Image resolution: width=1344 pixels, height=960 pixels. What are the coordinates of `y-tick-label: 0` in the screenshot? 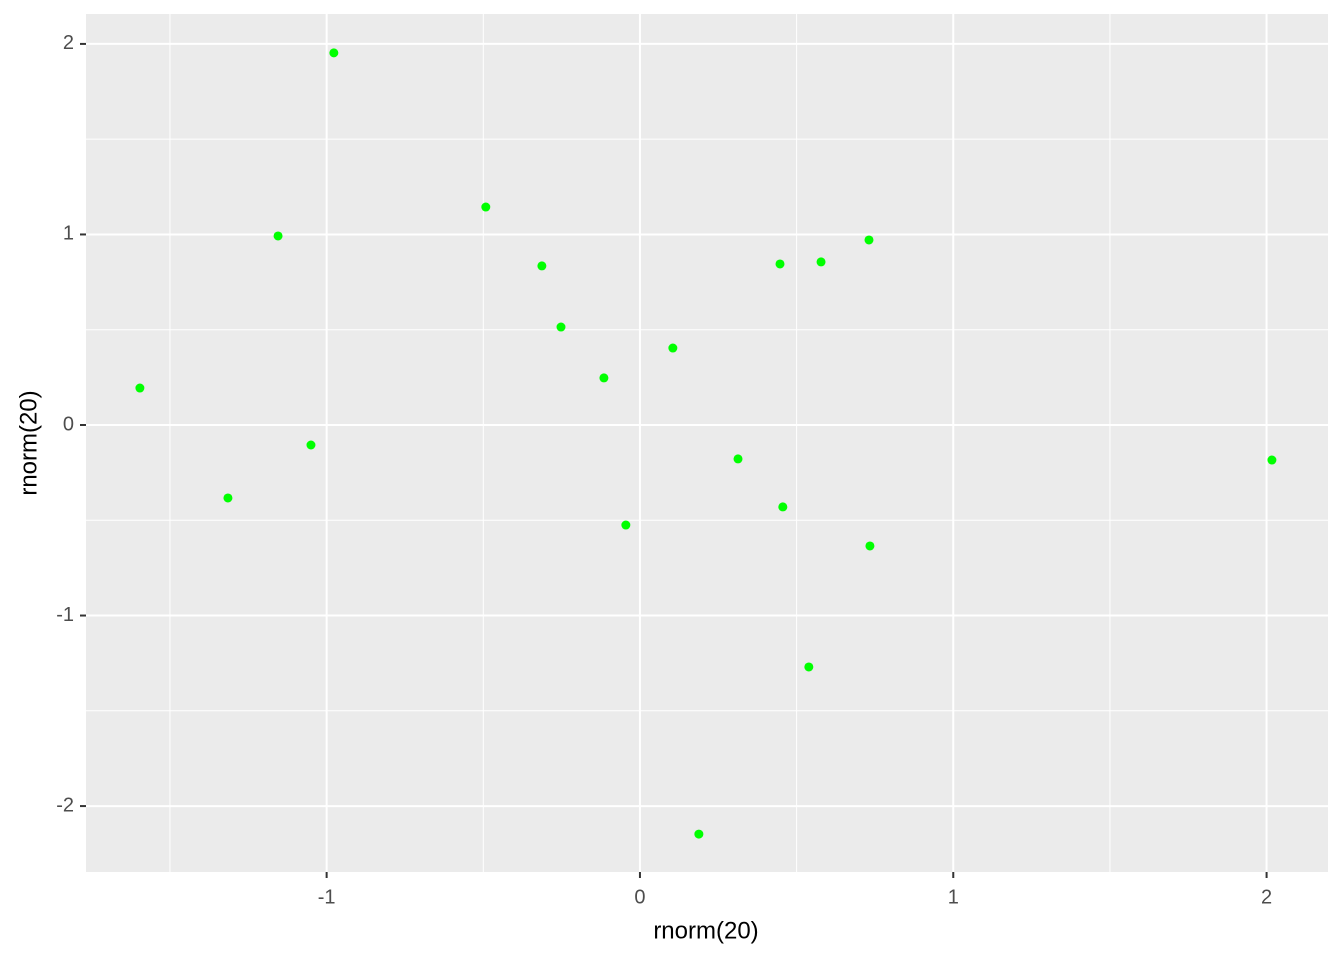 It's located at (68, 424).